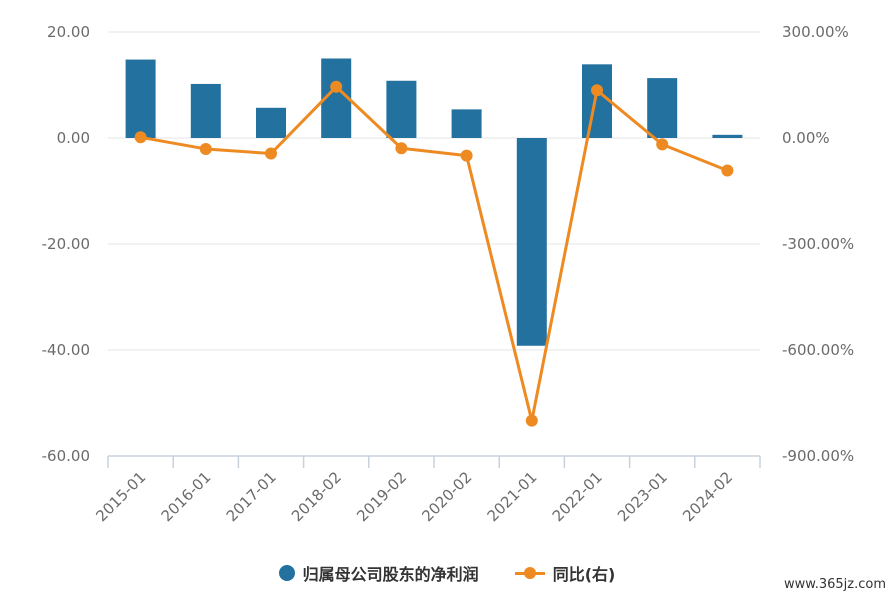 The width and height of the screenshot is (894, 598). I want to click on left-tick-label: -40.00, so click(66, 350).